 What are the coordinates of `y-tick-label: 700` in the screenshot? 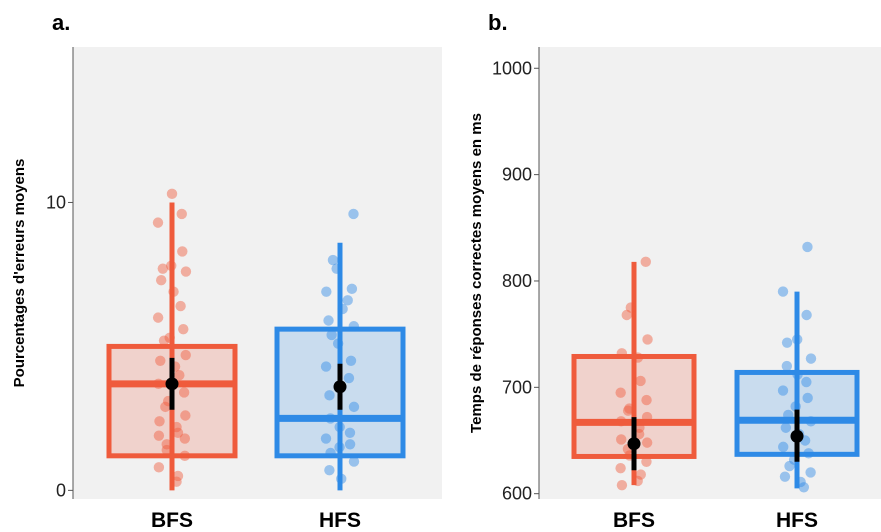 It's located at (517, 387).